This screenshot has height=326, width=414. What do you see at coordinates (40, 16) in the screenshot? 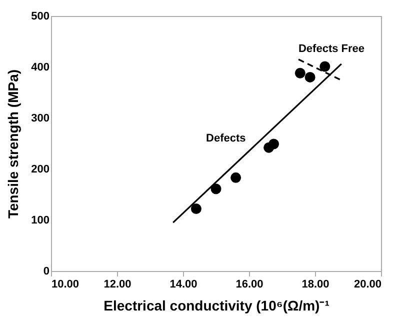
I see `y-tick-label: 500` at bounding box center [40, 16].